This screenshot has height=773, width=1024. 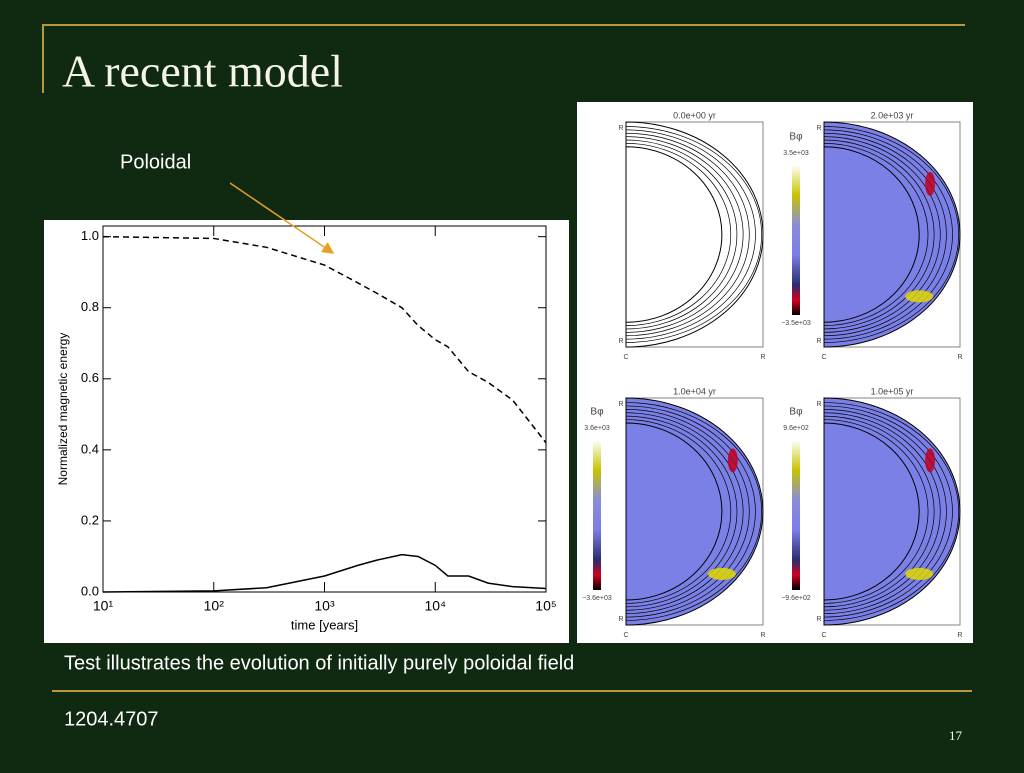 What do you see at coordinates (214, 606) in the screenshot?
I see `x-tick-label: 10²` at bounding box center [214, 606].